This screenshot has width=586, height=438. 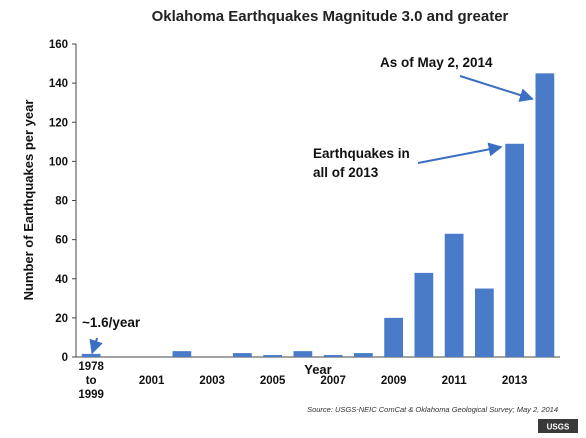 What do you see at coordinates (61, 241) in the screenshot?
I see `y-tick-label: 60` at bounding box center [61, 241].